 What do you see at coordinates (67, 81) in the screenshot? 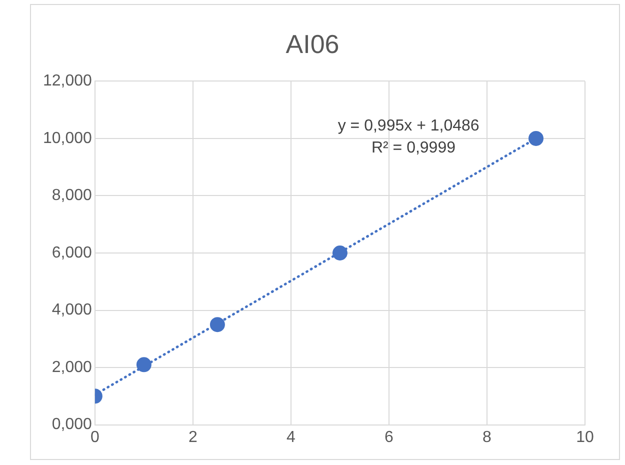
I see `y-tick-label: 12,000` at bounding box center [67, 81].